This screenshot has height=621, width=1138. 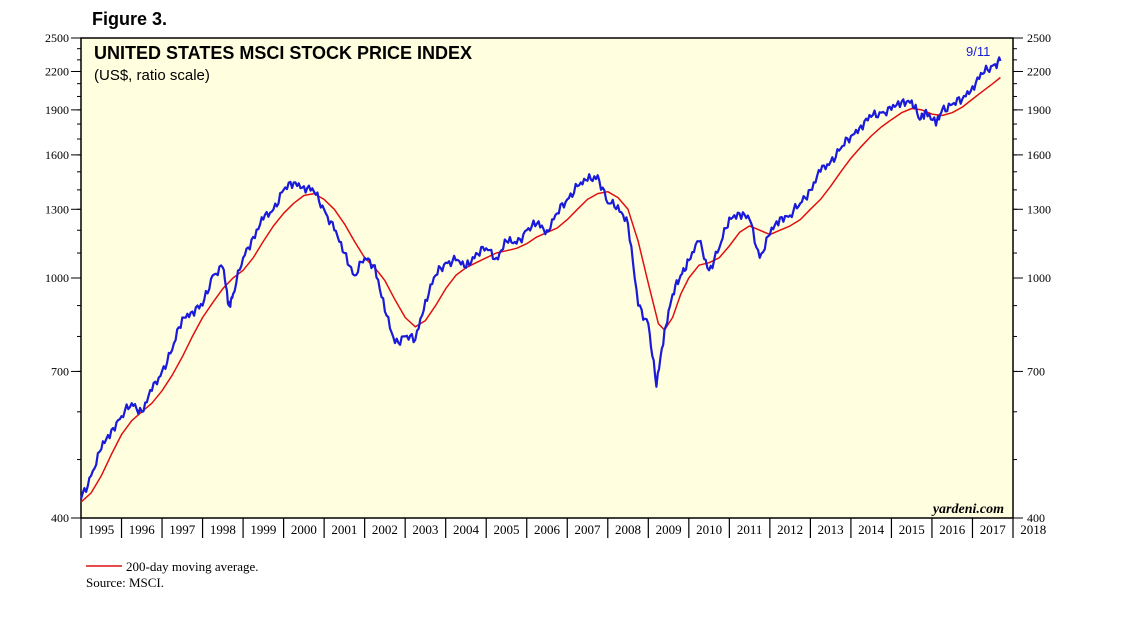 What do you see at coordinates (1039, 71) in the screenshot?
I see `y-tick-label-right: 2200` at bounding box center [1039, 71].